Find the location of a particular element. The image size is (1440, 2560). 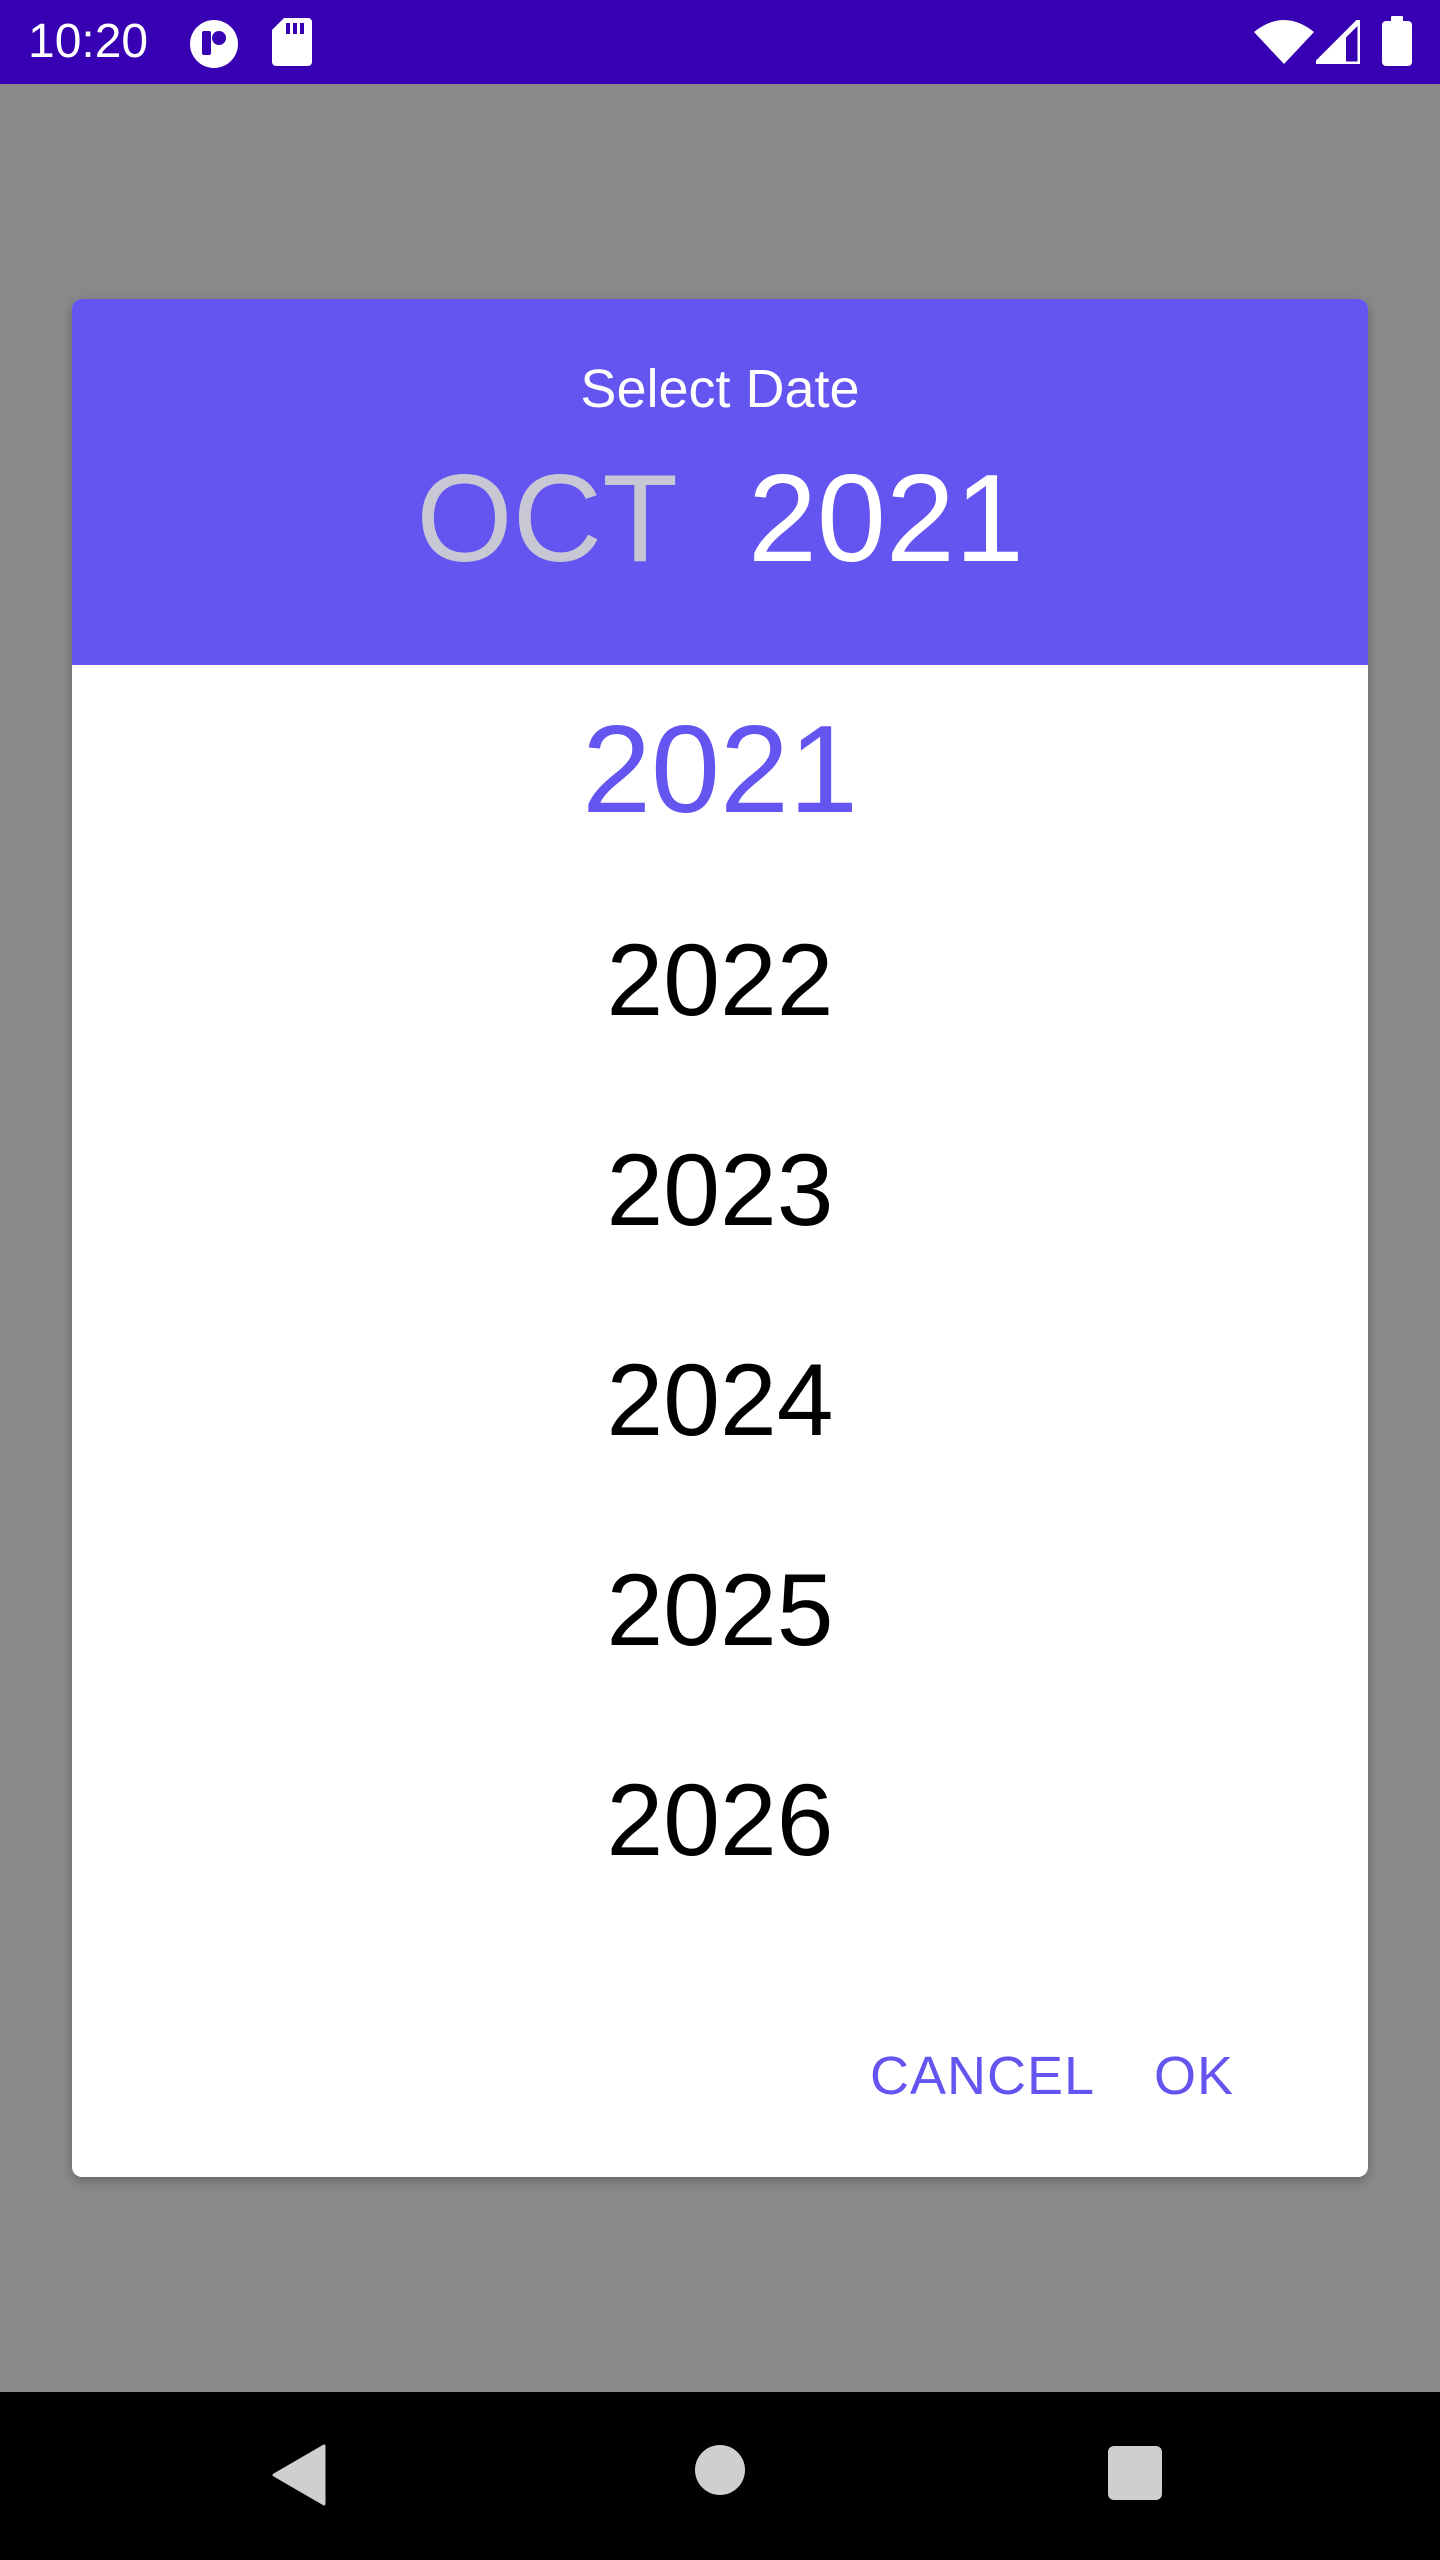

back-icon is located at coordinates (299, 2477).